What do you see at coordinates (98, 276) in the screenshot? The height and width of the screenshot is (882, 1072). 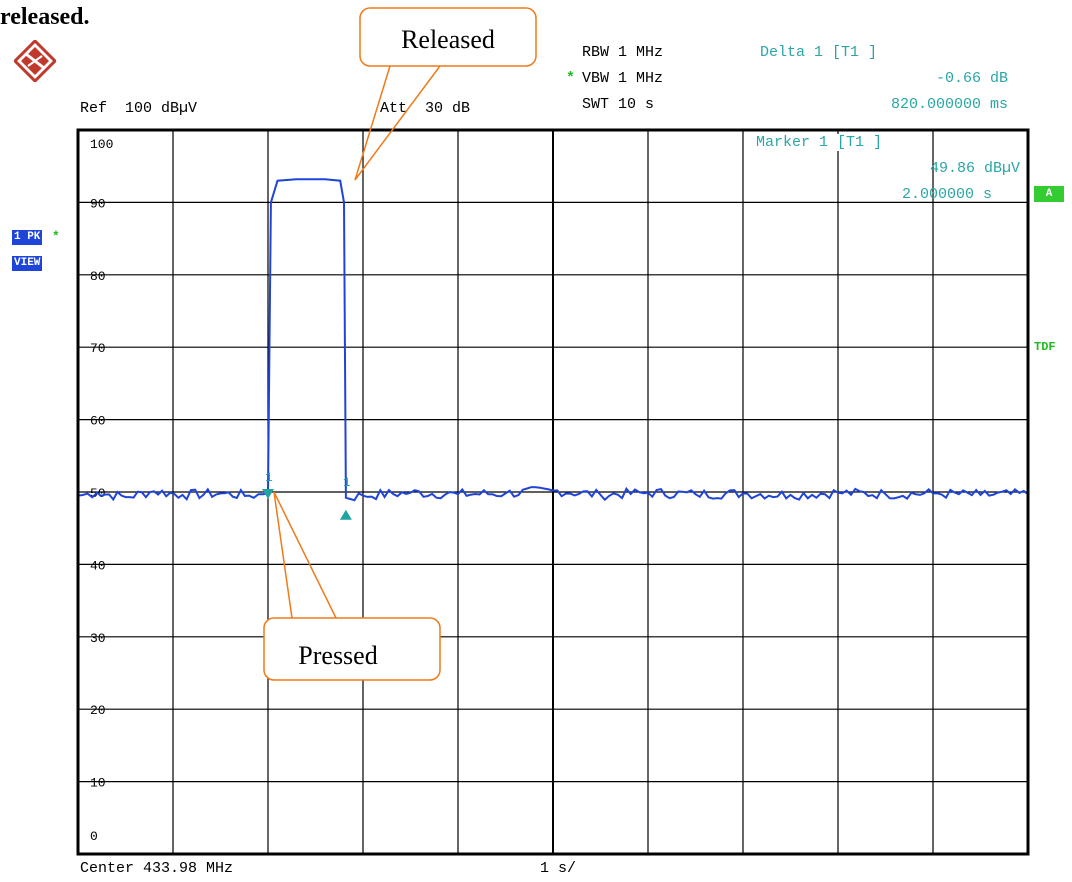 I see `y-tick-label: 80` at bounding box center [98, 276].